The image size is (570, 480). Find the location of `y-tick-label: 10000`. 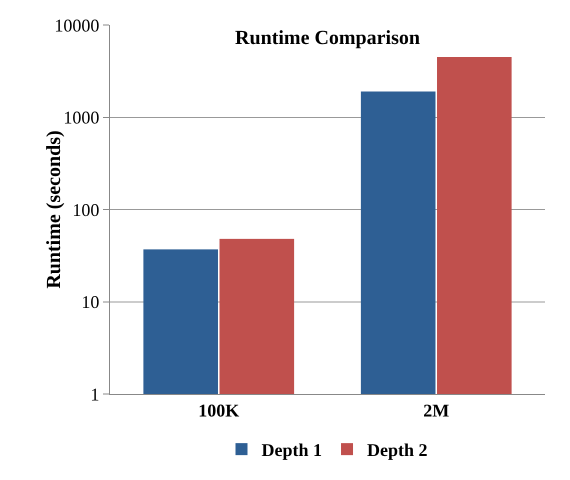

y-tick-label: 10000 is located at coordinates (77, 25).